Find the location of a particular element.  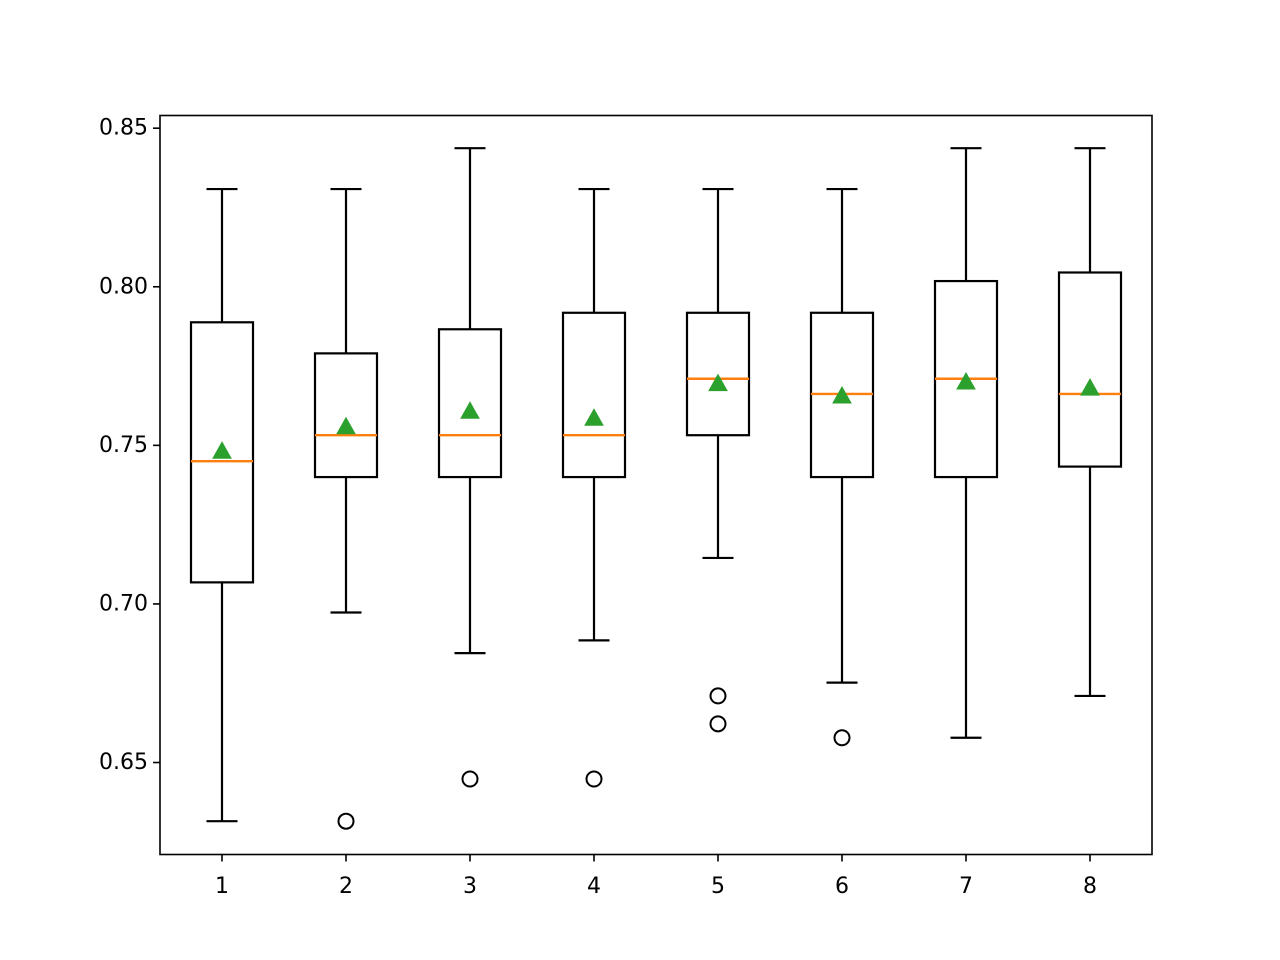

y-tick-label-0.70: 0.70 is located at coordinates (123, 603).